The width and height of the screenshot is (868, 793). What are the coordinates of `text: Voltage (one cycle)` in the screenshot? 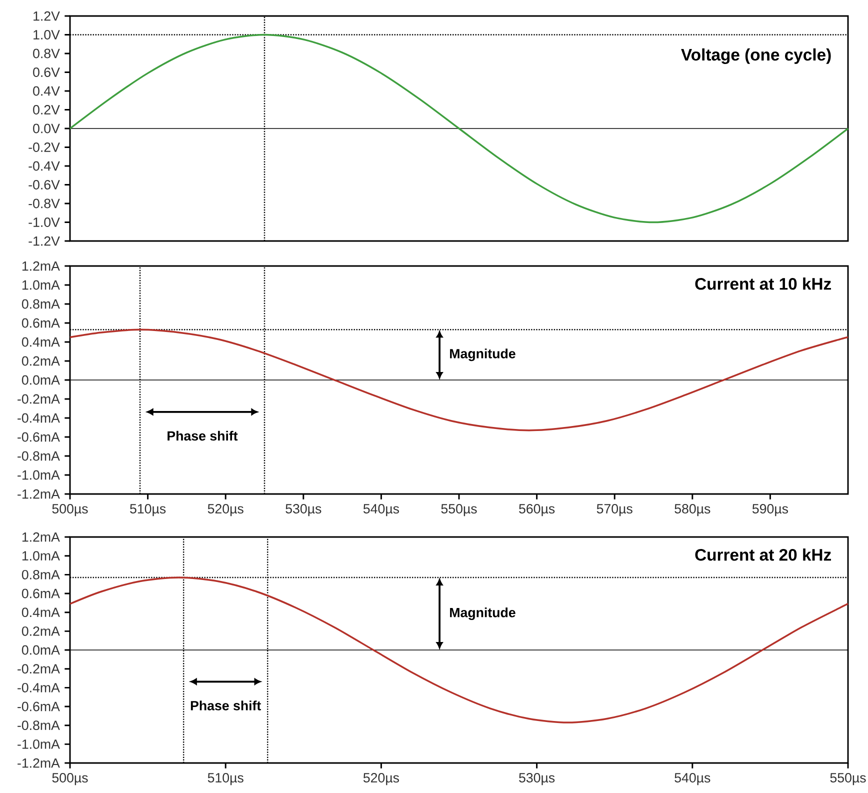 It's located at (756, 56).